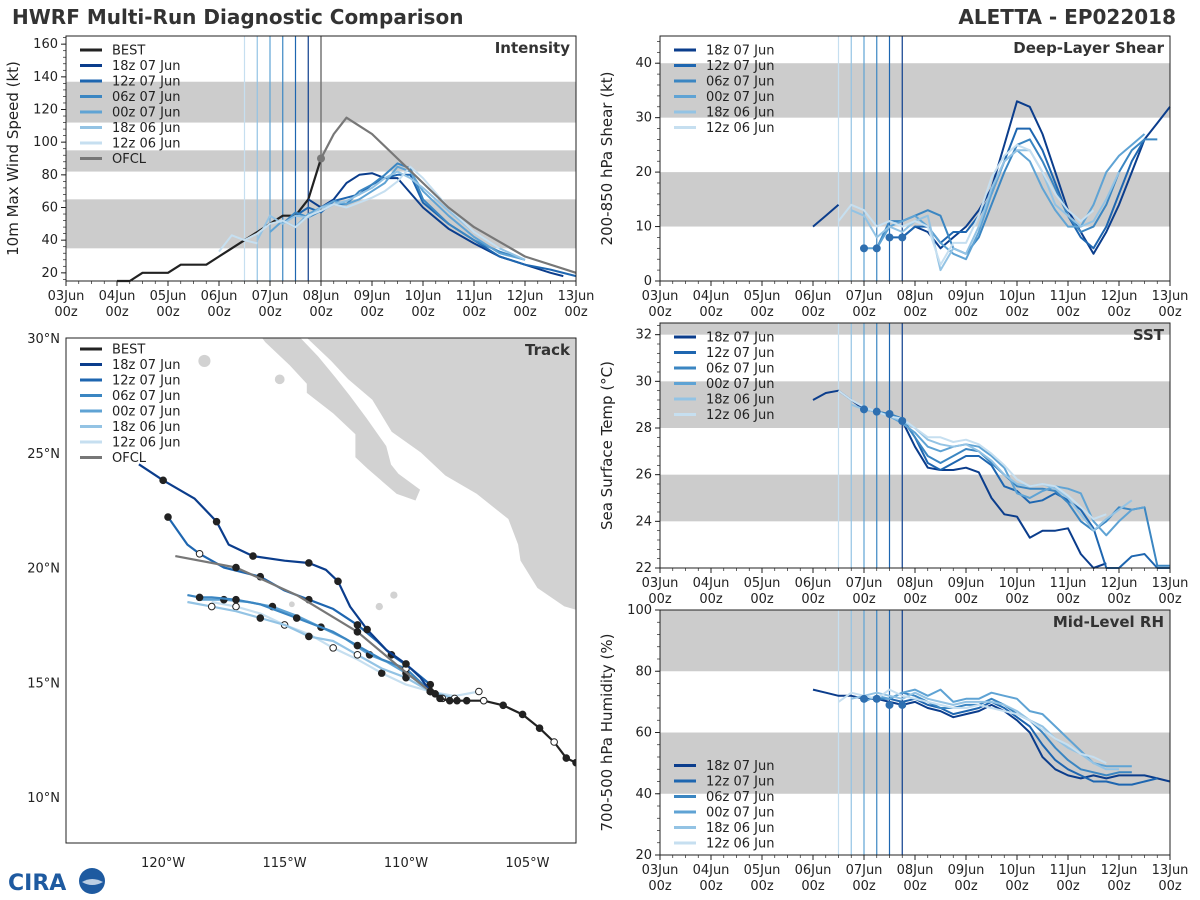  I want to click on land-baja-california, so click(341, 420).